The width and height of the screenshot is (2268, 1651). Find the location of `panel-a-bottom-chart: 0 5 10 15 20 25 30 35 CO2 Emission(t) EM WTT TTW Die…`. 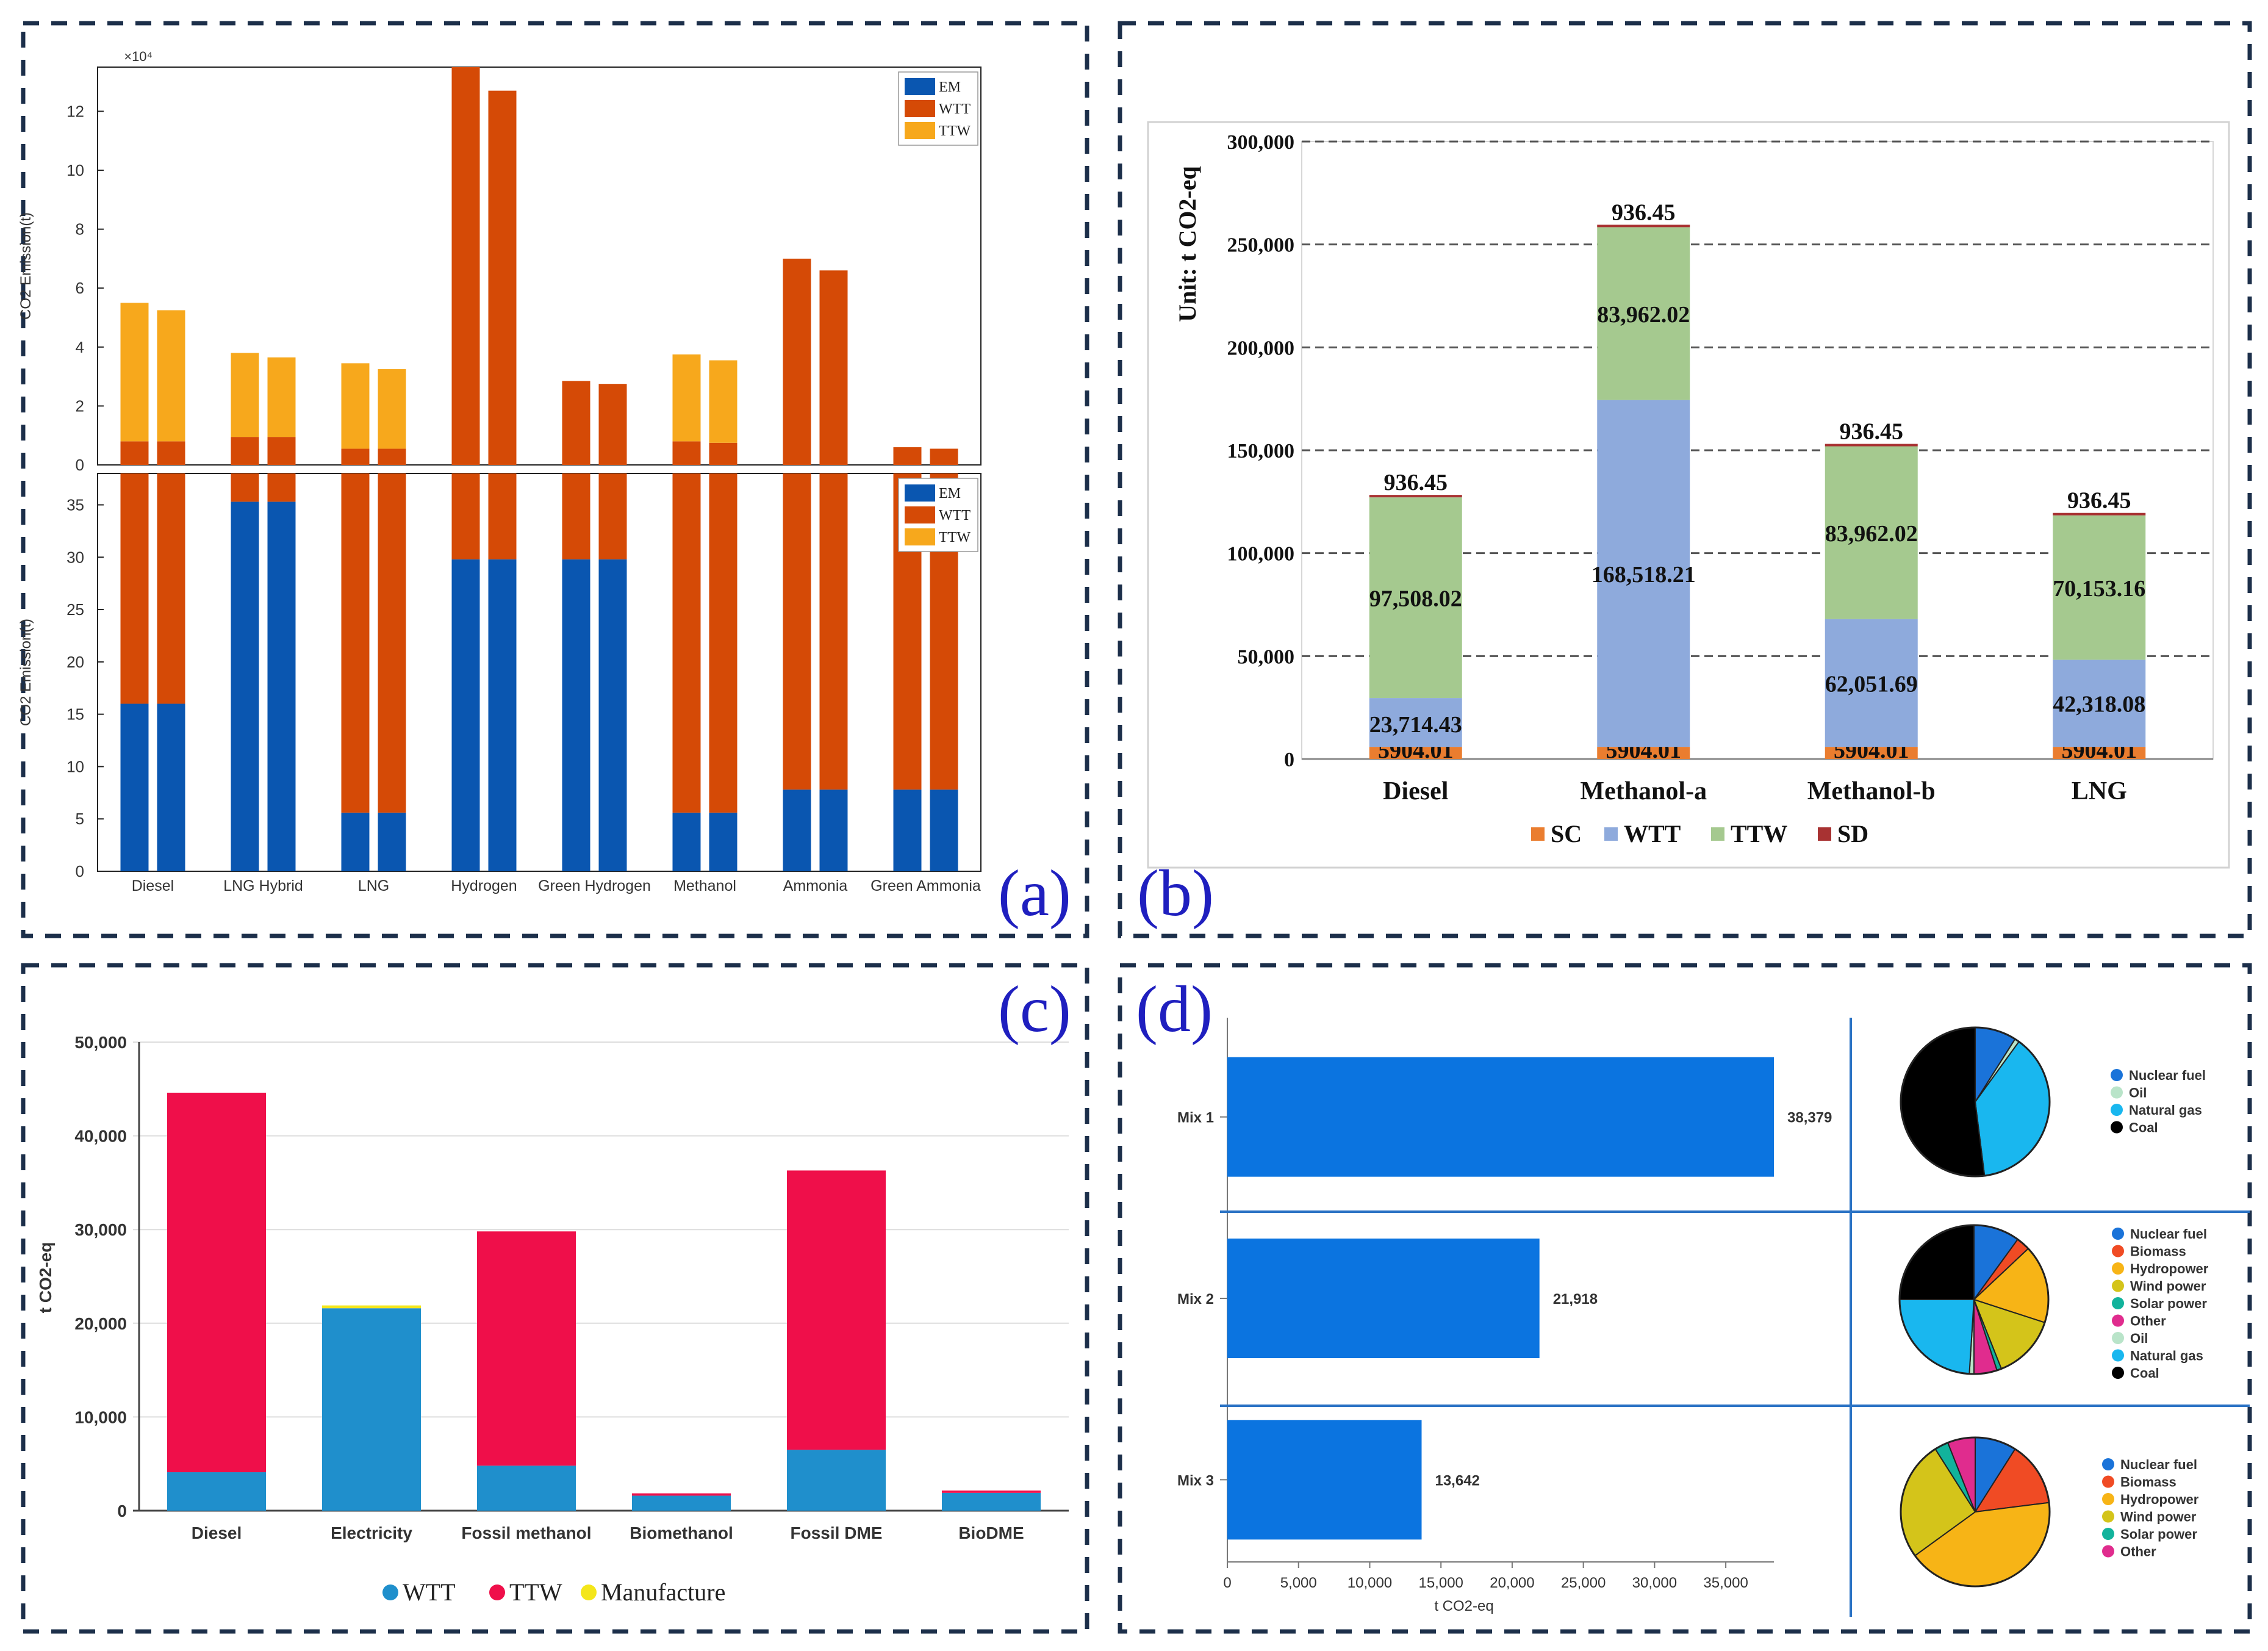

panel-a-bottom-chart: 0 5 10 15 20 25 30 35 CO2 Emission(t) EM WTT TTW Die… is located at coordinates (499, 683).